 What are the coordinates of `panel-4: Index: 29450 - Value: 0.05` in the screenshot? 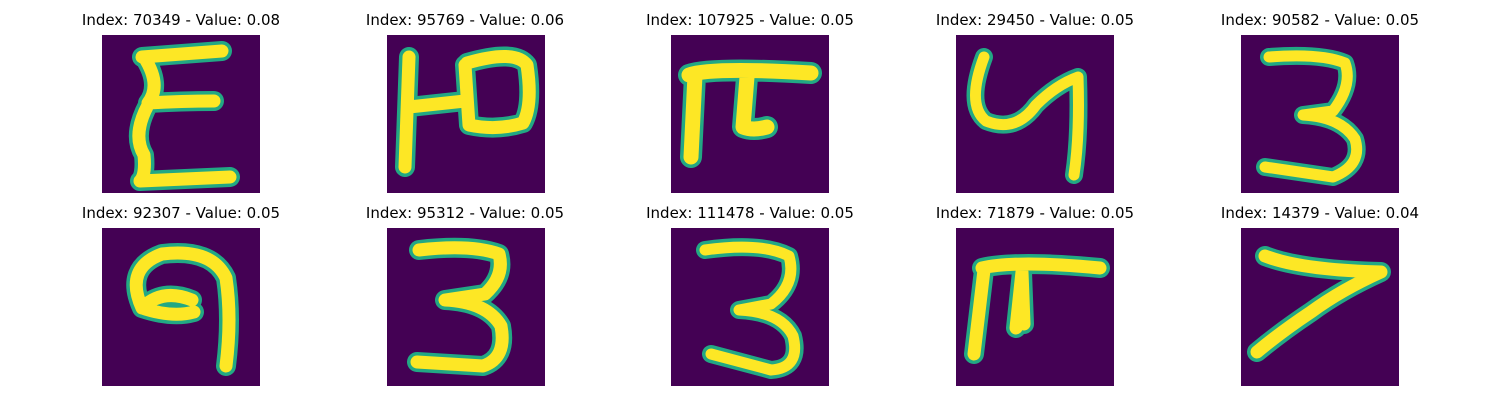 It's located at (1035, 96).